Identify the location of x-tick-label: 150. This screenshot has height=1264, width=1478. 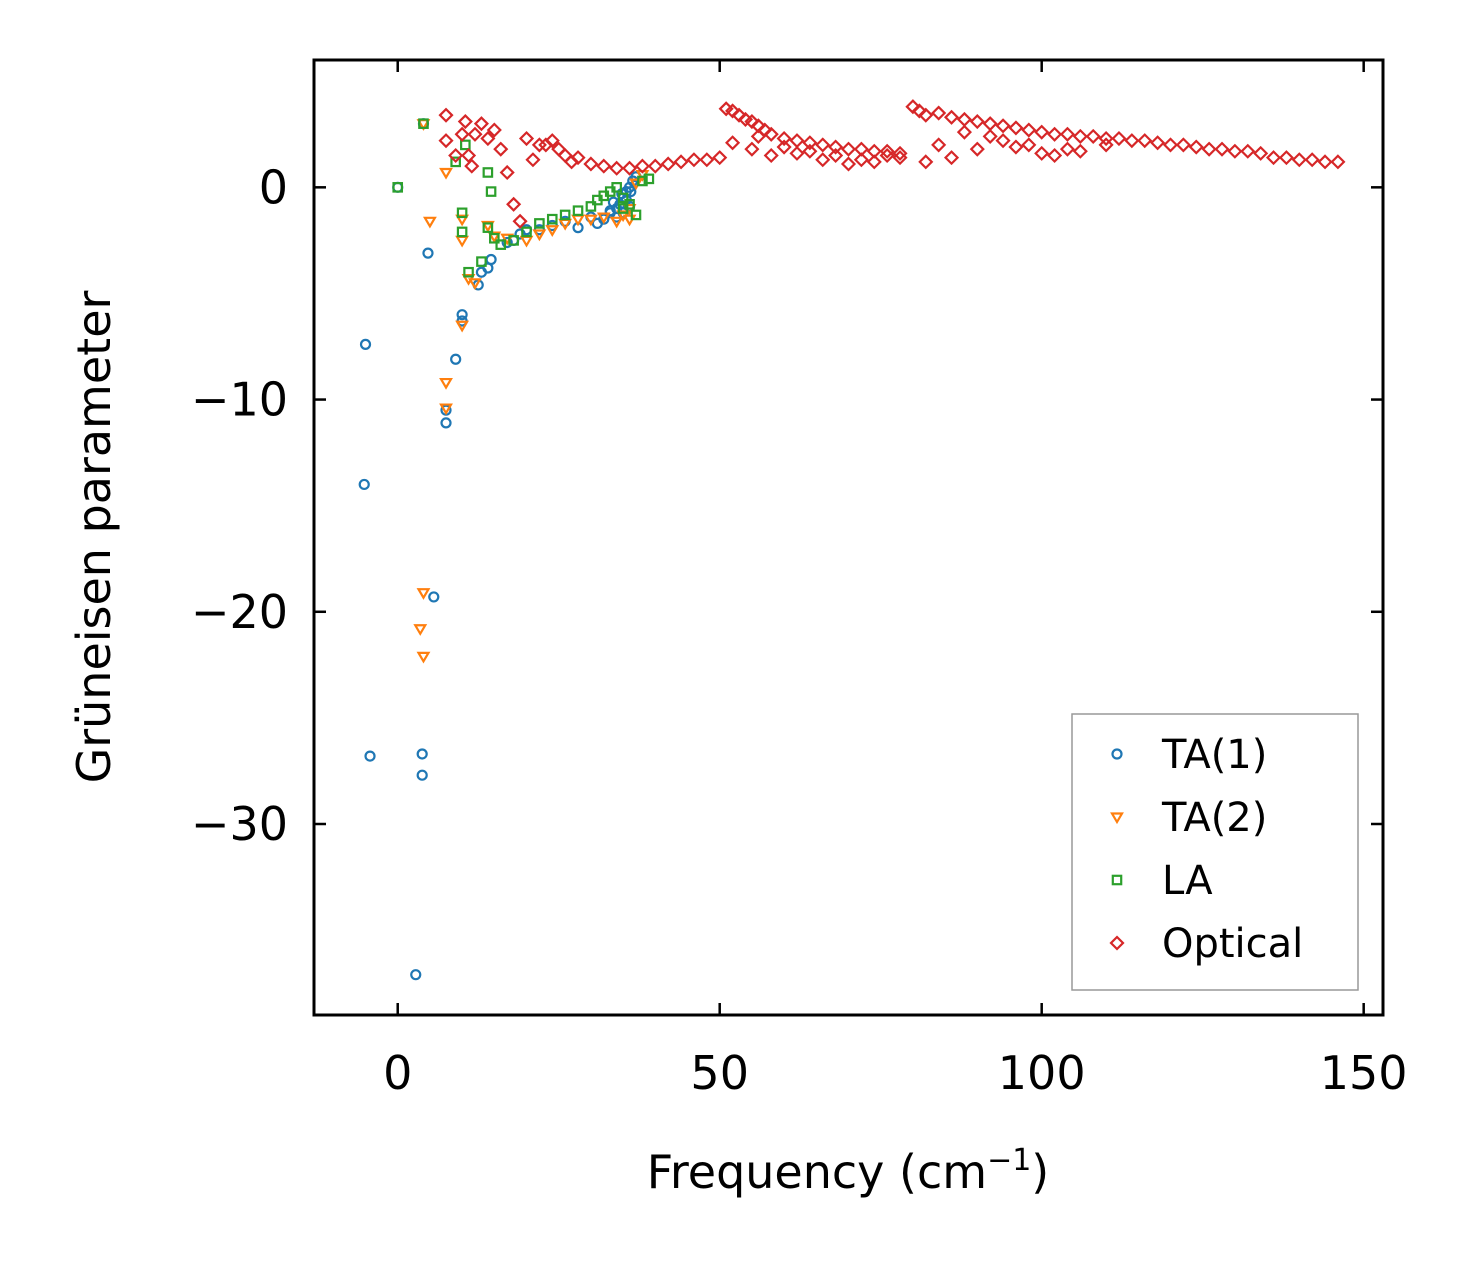
(1364, 1073).